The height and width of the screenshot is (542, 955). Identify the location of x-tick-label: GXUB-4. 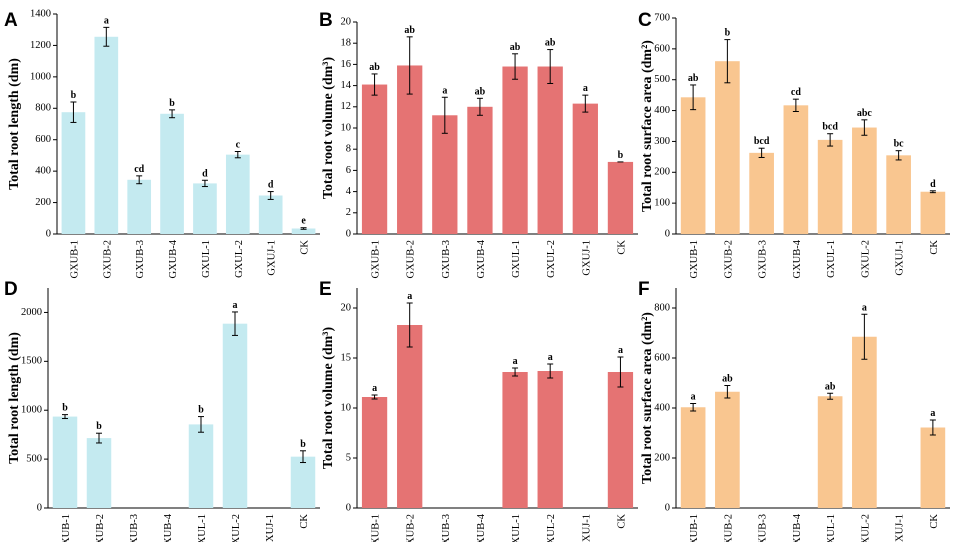
(797, 527).